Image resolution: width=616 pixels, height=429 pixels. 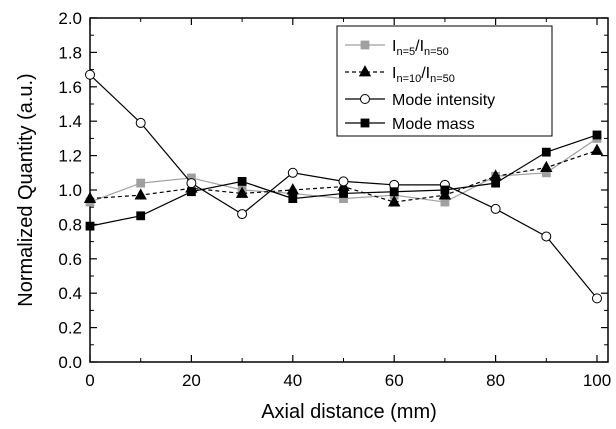 I want to click on y-tick-label: 1.8, so click(x=70, y=52).